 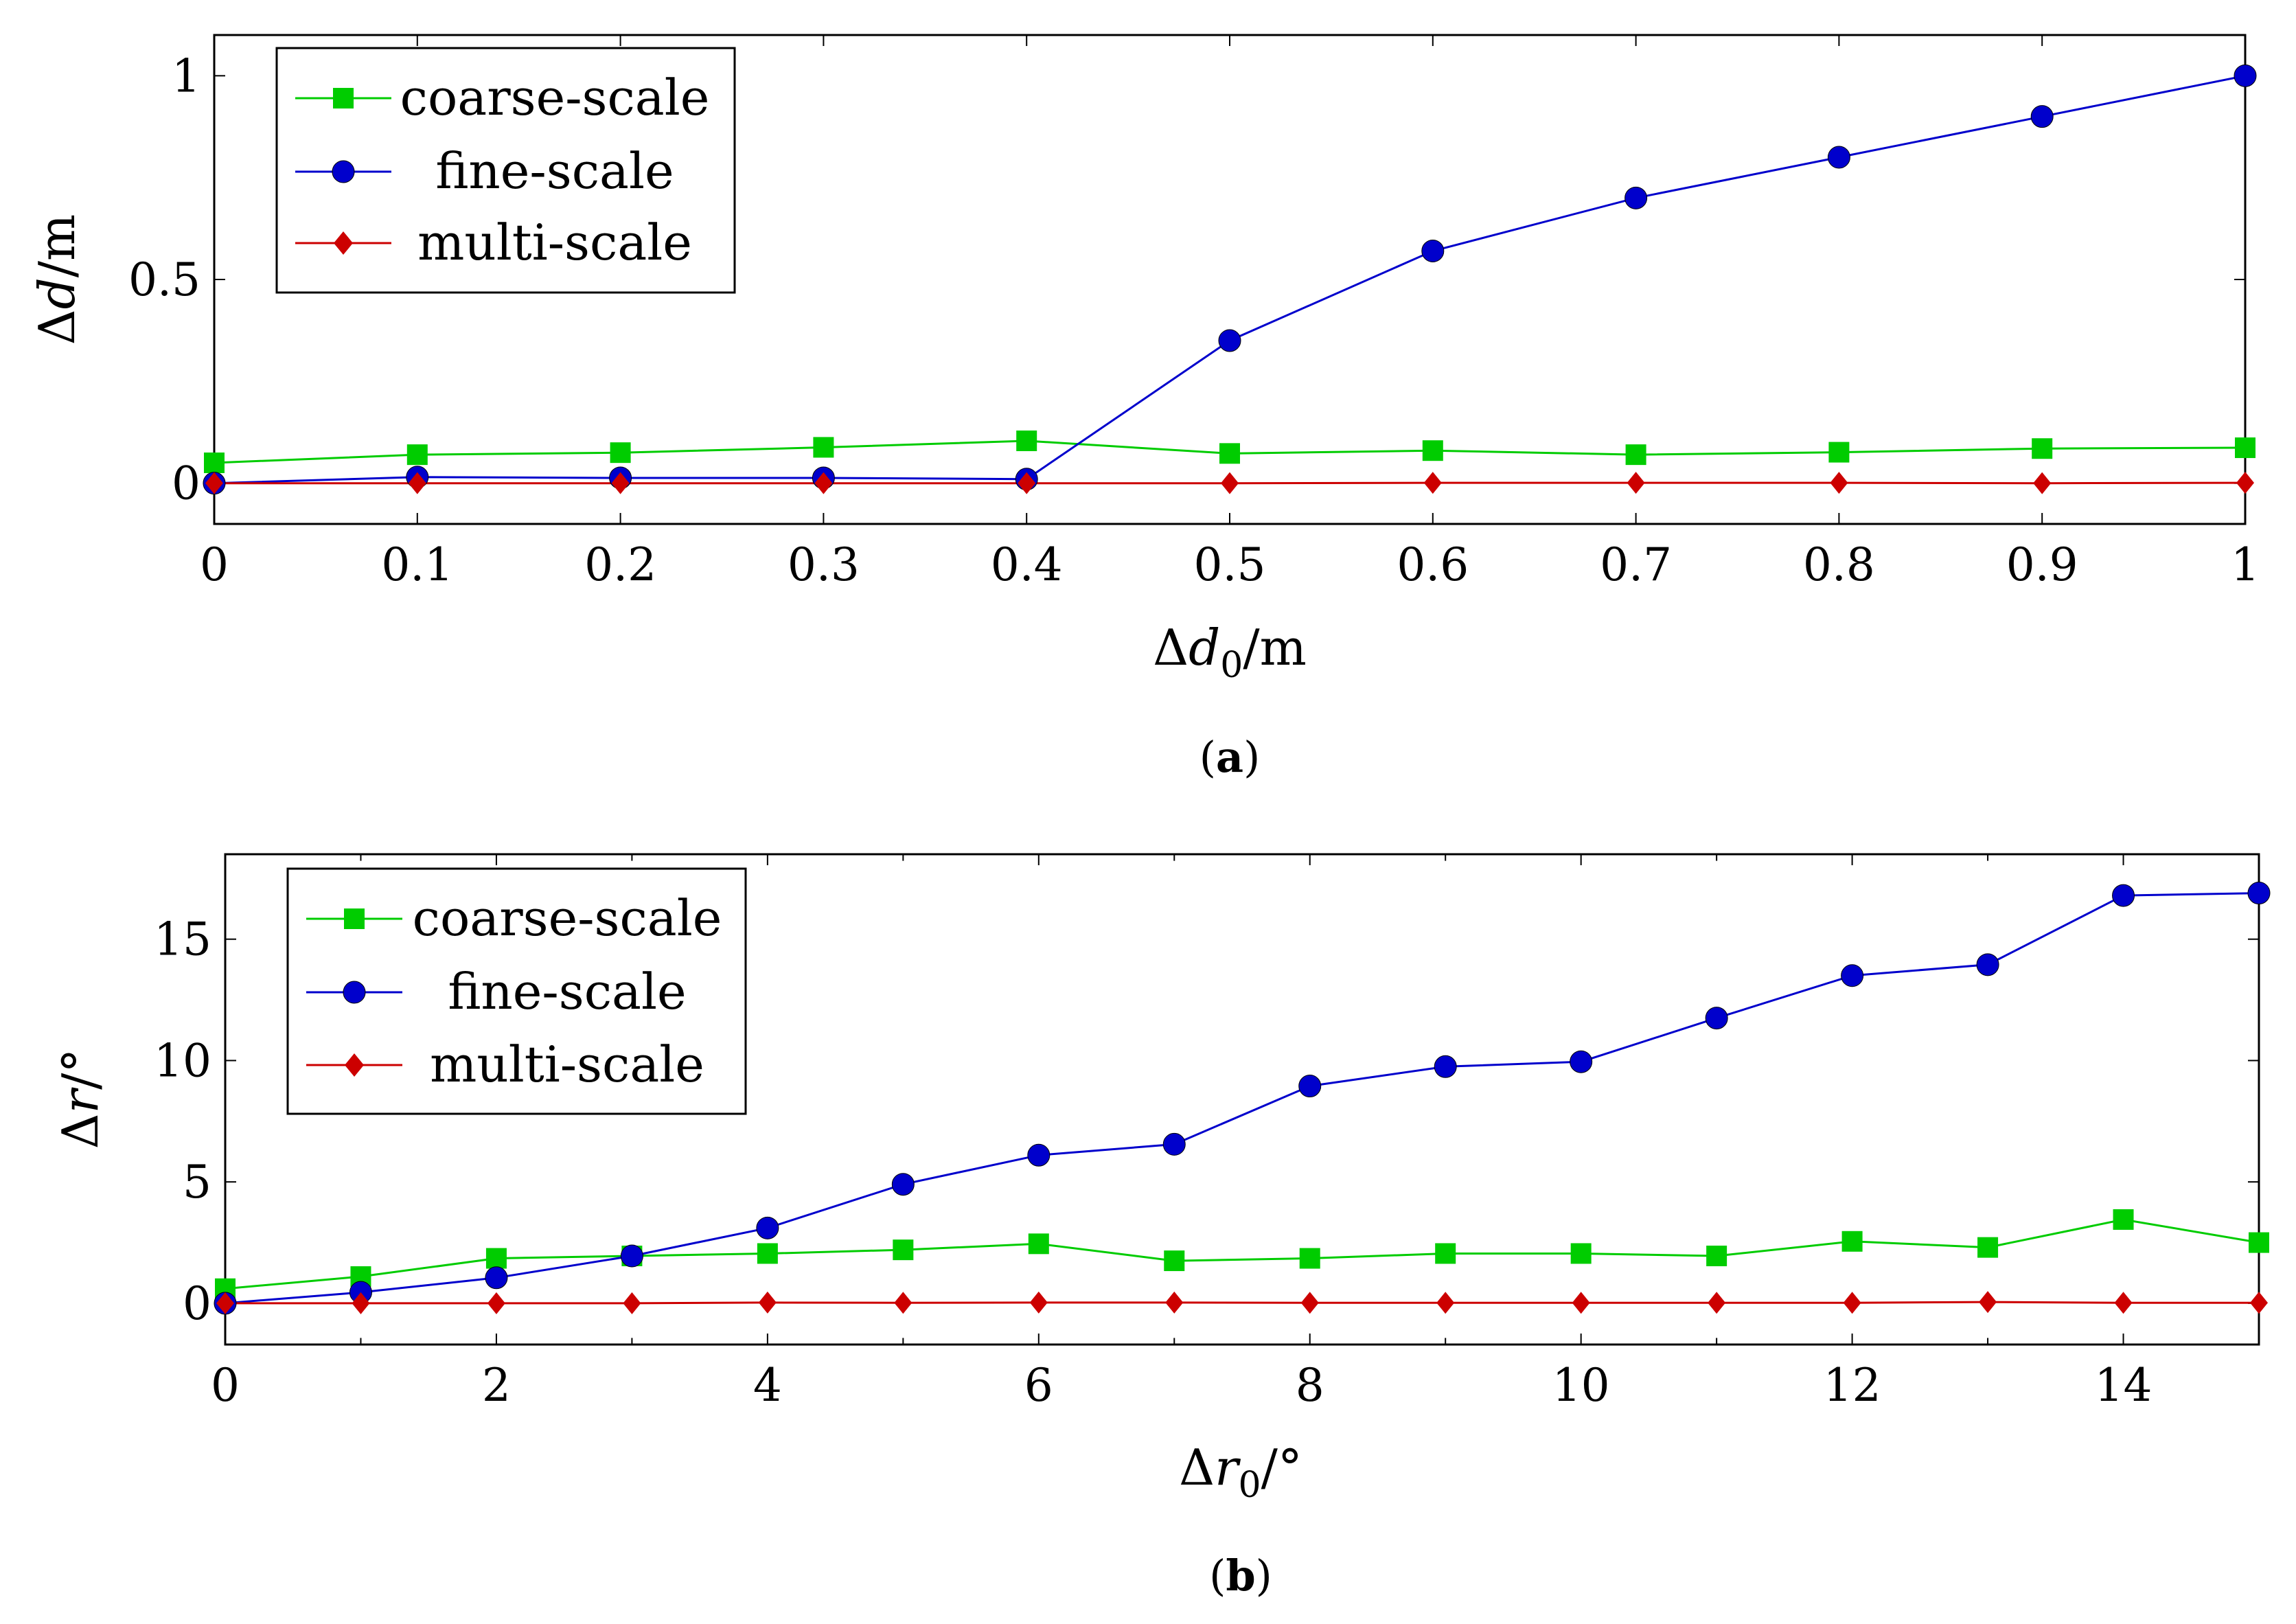 I want to click on x-tick-label: 0.1, so click(x=417, y=564).